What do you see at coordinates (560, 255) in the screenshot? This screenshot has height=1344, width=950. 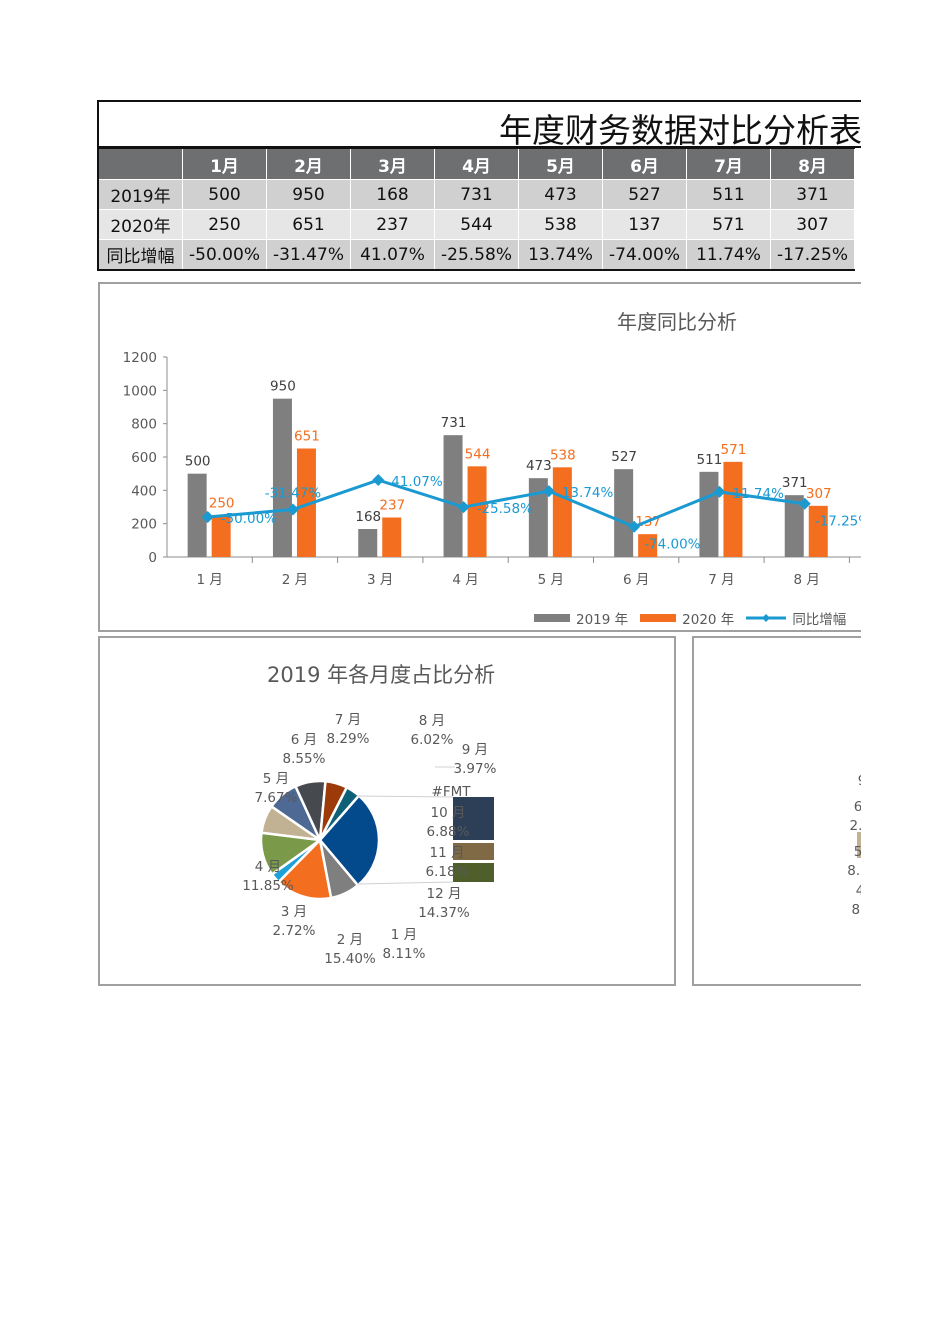 I see `table-cell: 13.74%` at bounding box center [560, 255].